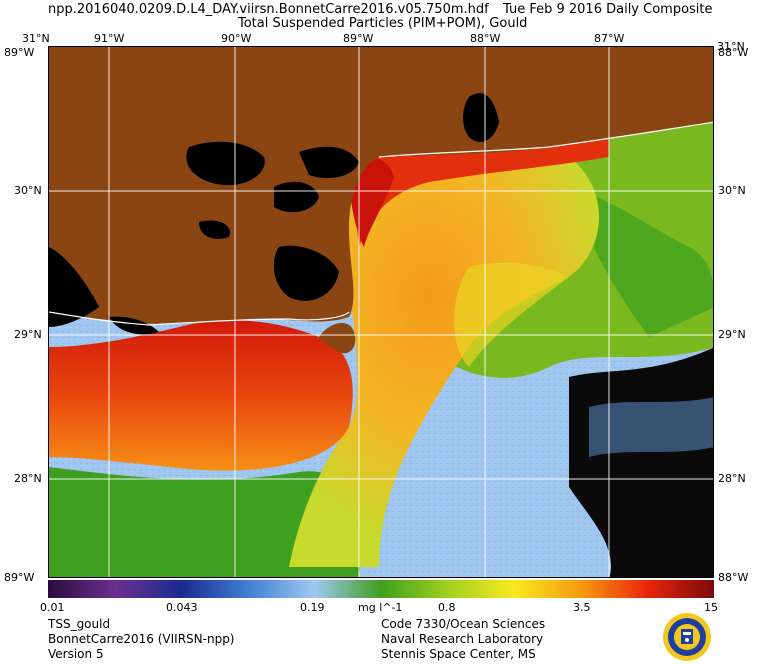 This screenshot has height=664, width=762. Describe the element at coordinates (312, 607) in the screenshot. I see `colorbar-tick-2: 0.19` at that location.